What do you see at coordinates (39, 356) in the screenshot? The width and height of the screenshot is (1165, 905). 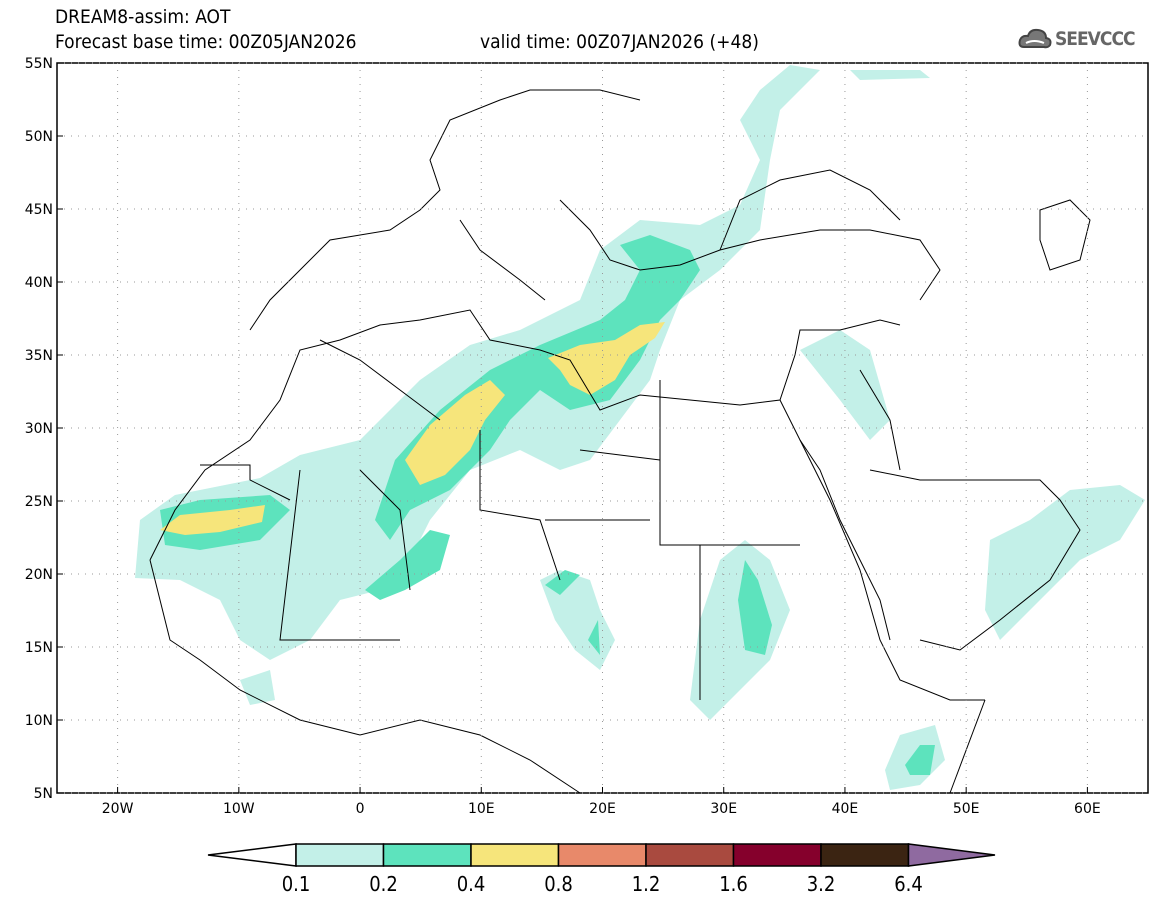 I see `lat-tick-label: 35N` at bounding box center [39, 356].